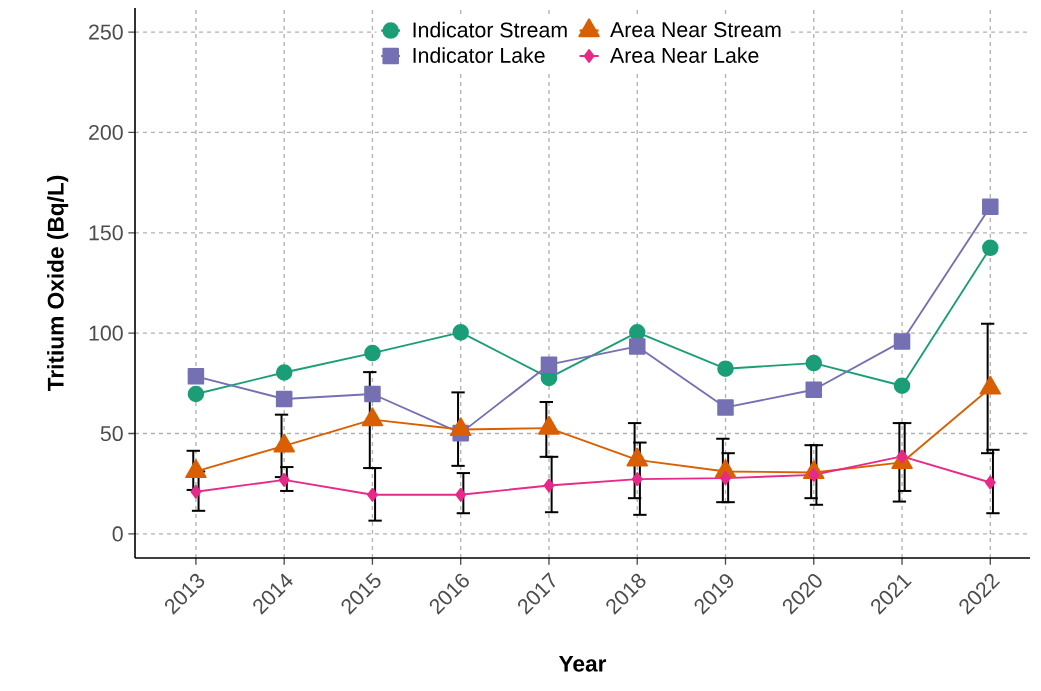 The image size is (1041, 691). What do you see at coordinates (117, 534) in the screenshot?
I see `y-tick-label: 0` at bounding box center [117, 534].